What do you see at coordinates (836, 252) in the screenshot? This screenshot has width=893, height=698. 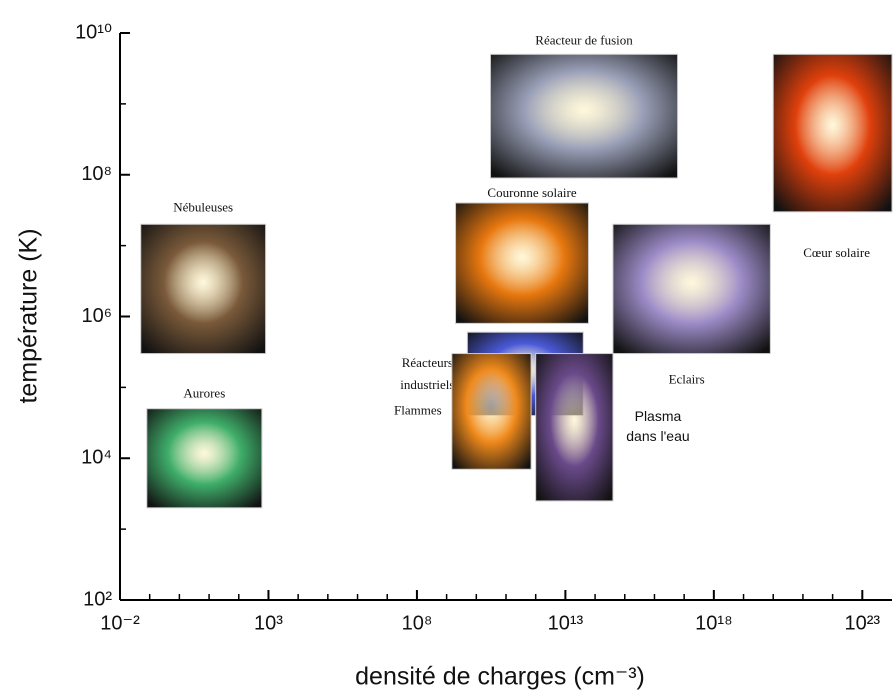 I see `region-label: Cœur solaire` at bounding box center [836, 252].